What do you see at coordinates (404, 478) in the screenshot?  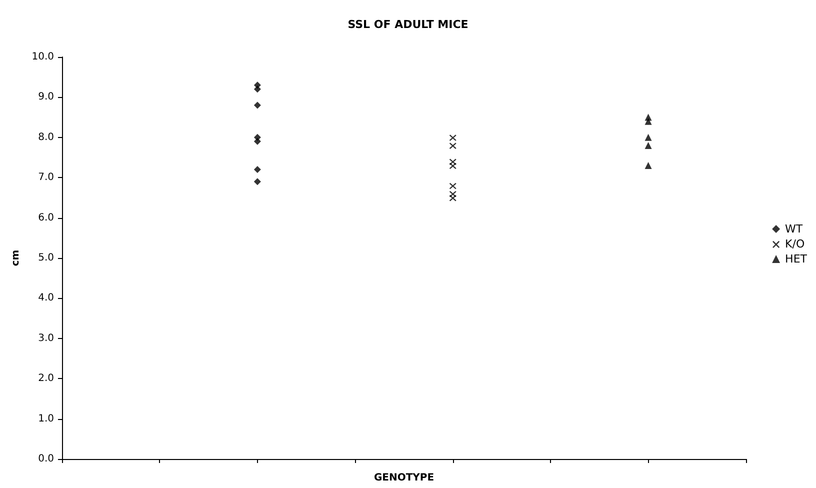 I see `x-axis-title: GENOTYPE` at bounding box center [404, 478].